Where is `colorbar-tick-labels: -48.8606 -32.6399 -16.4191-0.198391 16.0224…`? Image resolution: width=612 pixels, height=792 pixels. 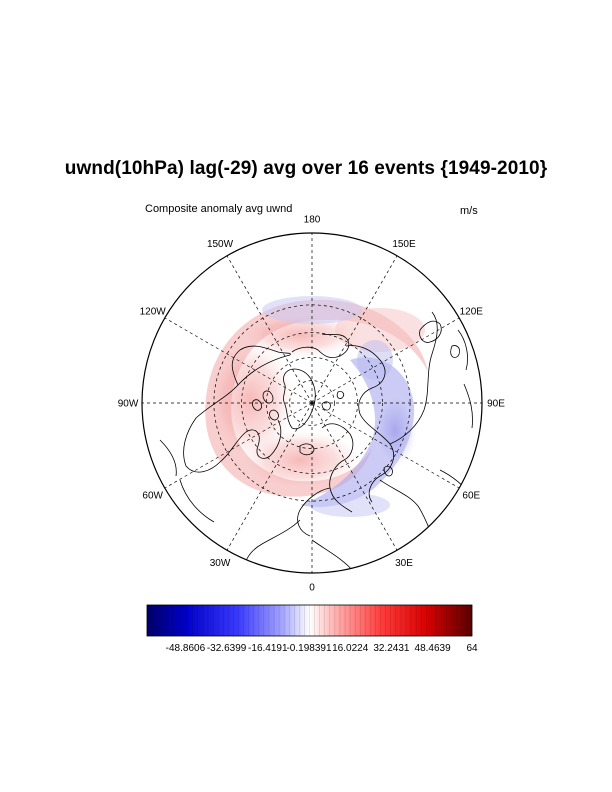 colorbar-tick-labels: -48.8606 -32.6399 -16.4191-0.198391 16.0224… is located at coordinates (322, 648).